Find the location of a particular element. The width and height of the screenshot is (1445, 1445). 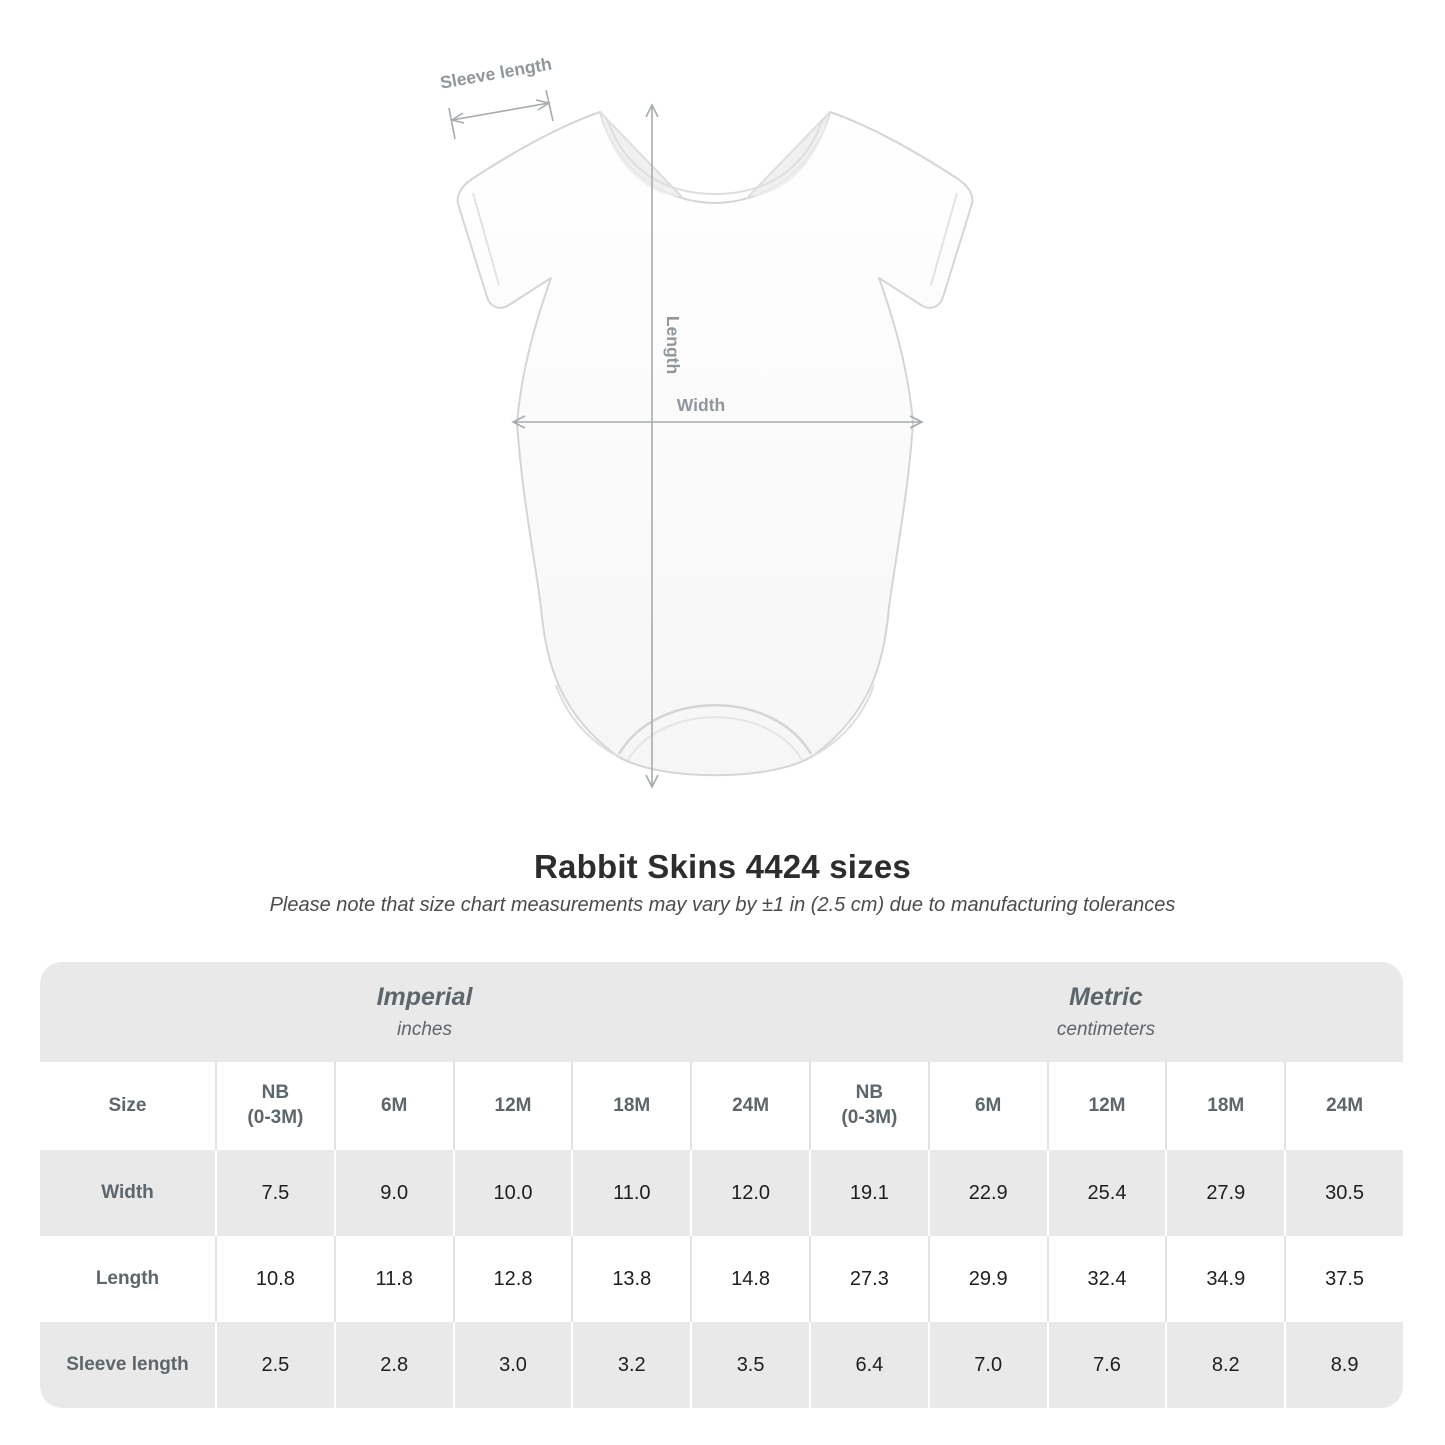

page-title: Rabbit Skins 4424 sizes is located at coordinates (722, 866).